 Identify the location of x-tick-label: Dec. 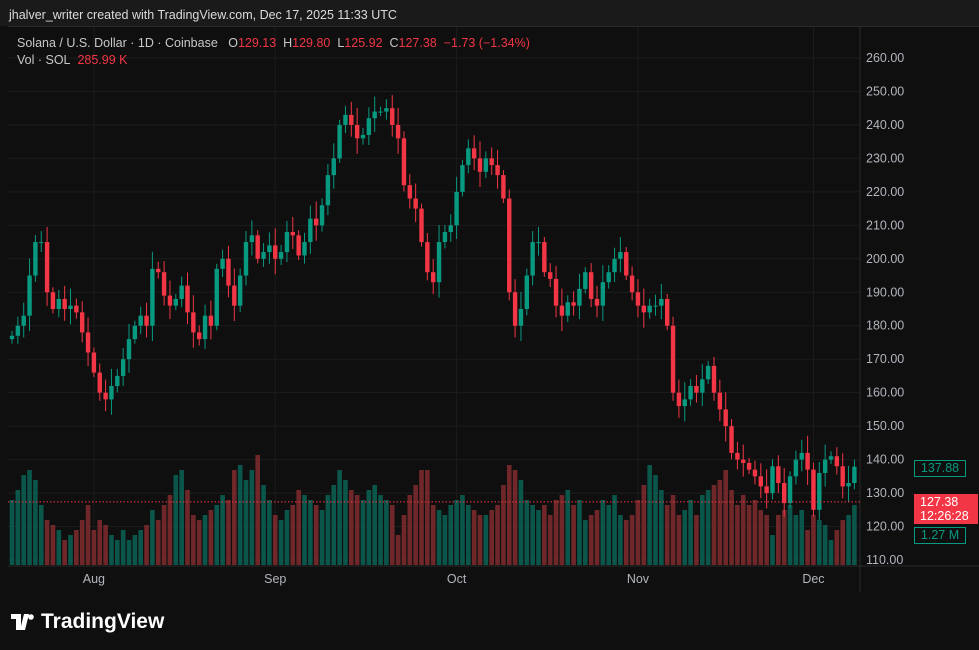
(813, 579).